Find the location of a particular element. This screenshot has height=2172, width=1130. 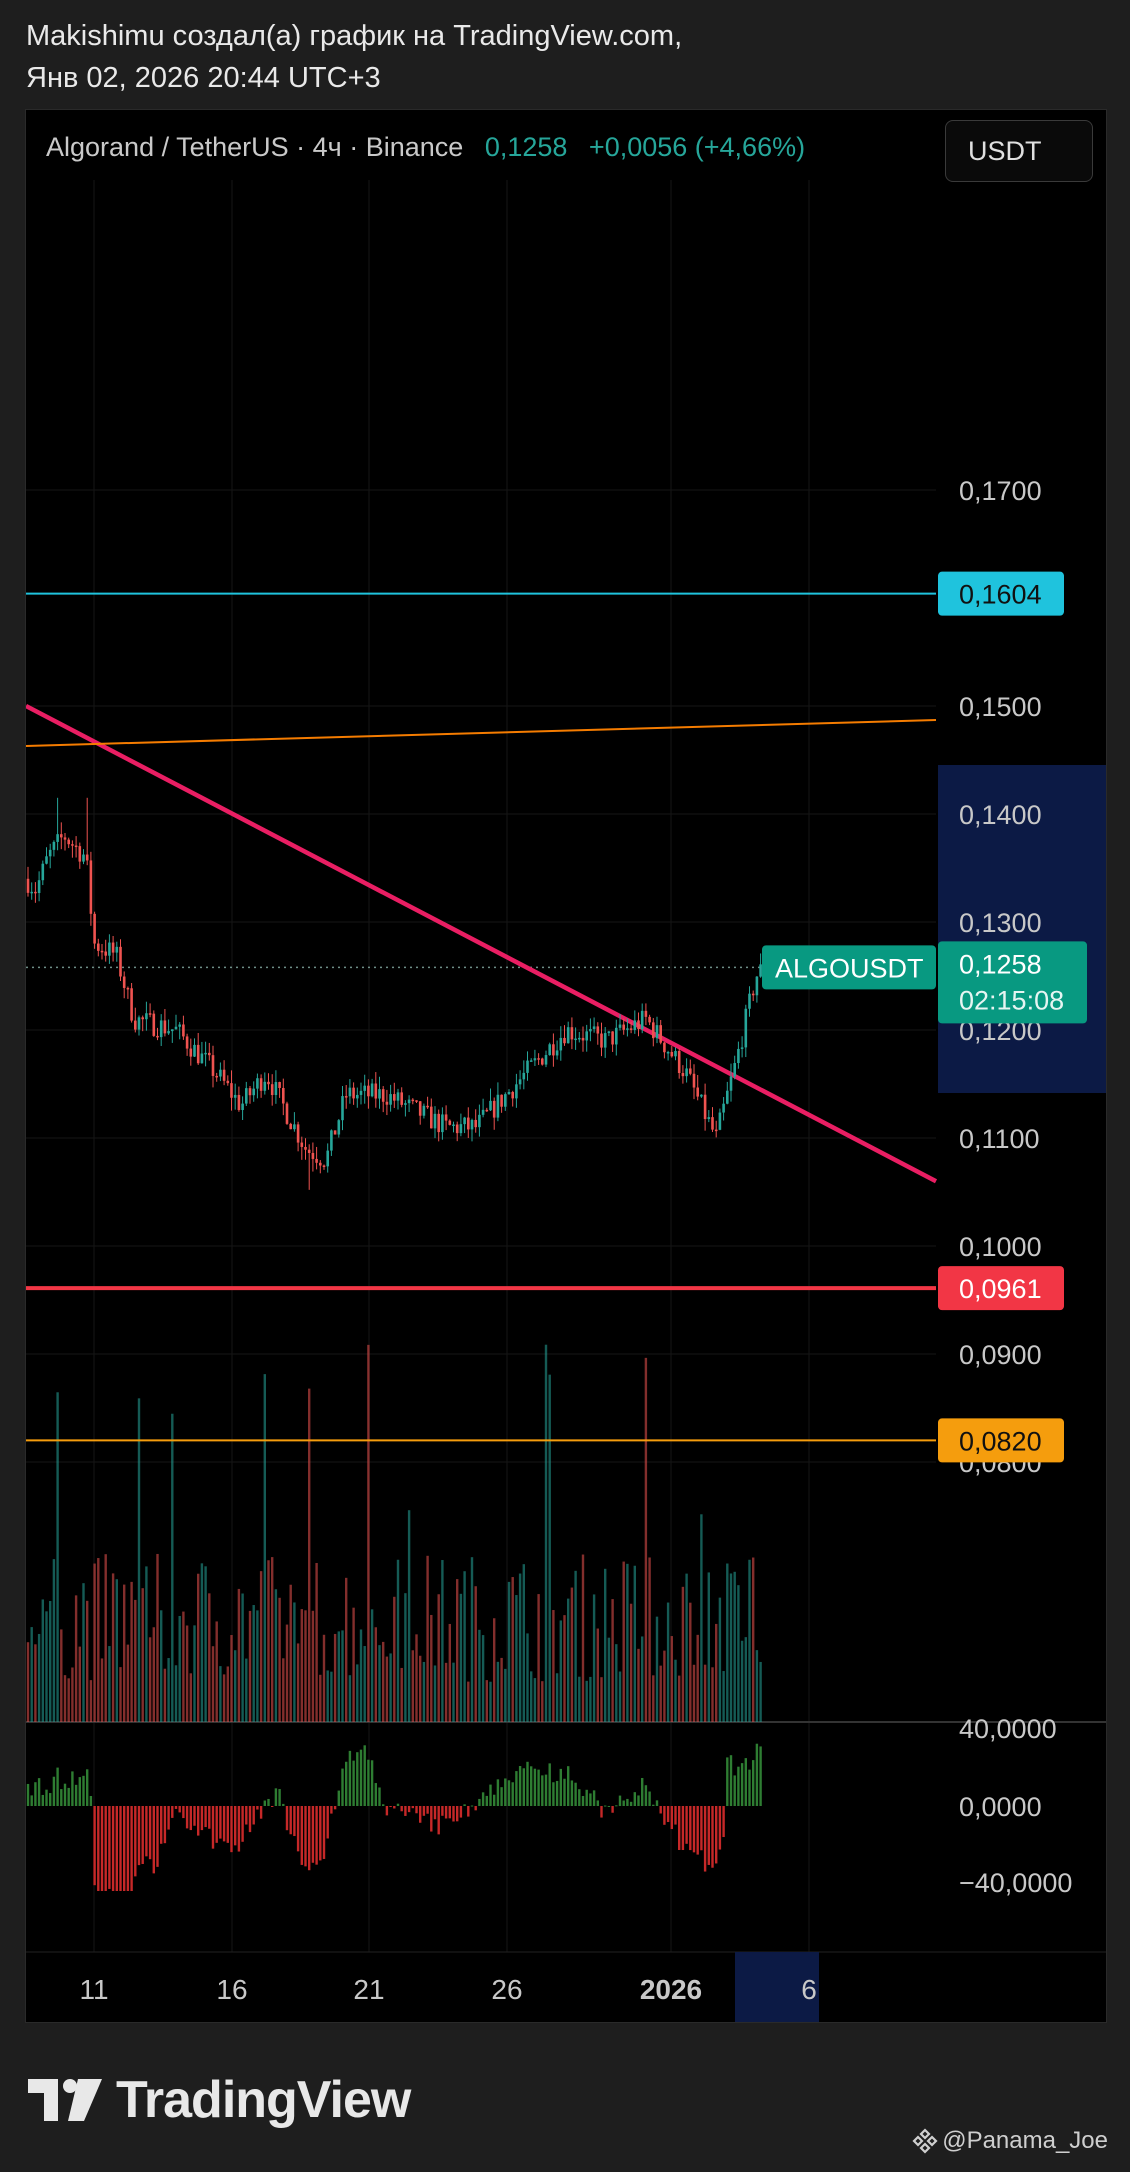

legend-price: 0,1258 is located at coordinates (526, 147).